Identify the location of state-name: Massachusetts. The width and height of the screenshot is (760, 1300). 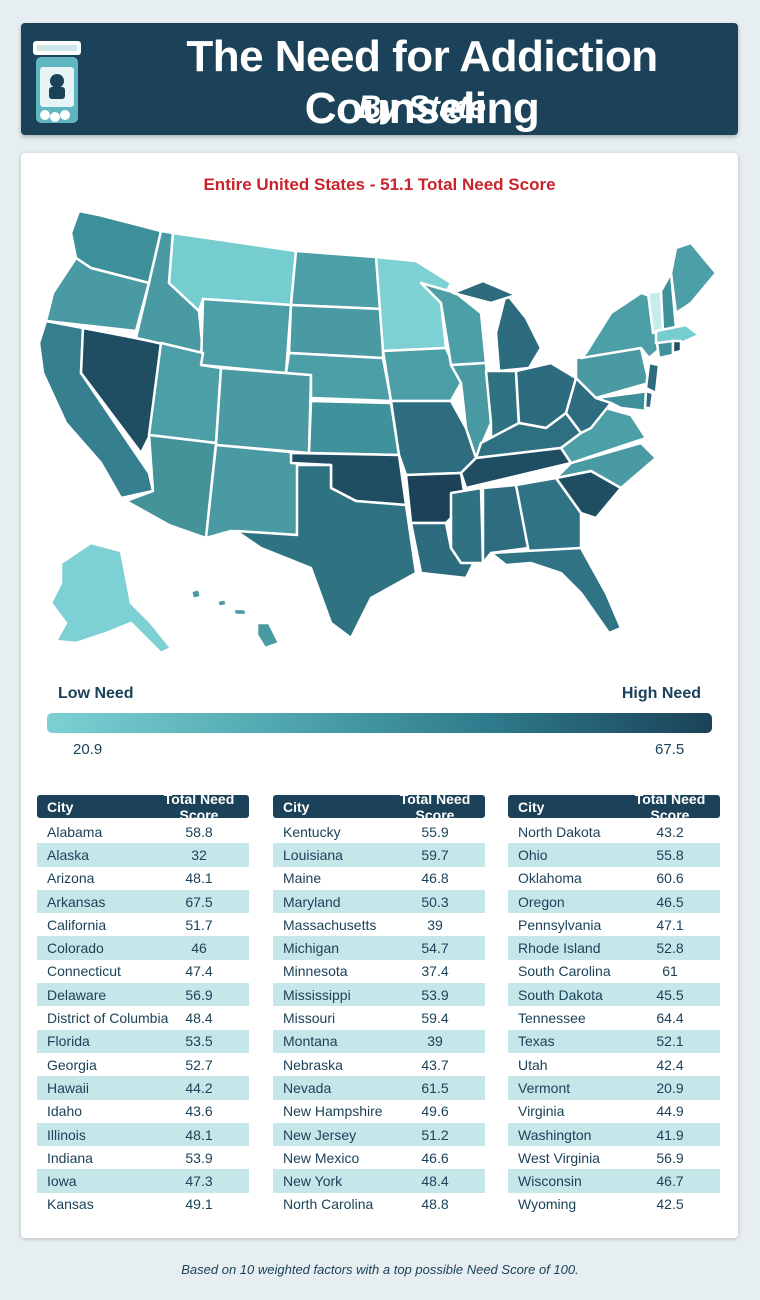
(330, 924).